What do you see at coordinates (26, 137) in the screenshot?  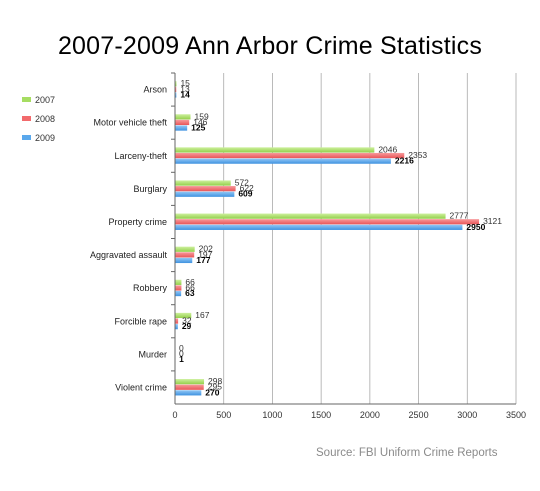 I see `legend-swatch-2009` at bounding box center [26, 137].